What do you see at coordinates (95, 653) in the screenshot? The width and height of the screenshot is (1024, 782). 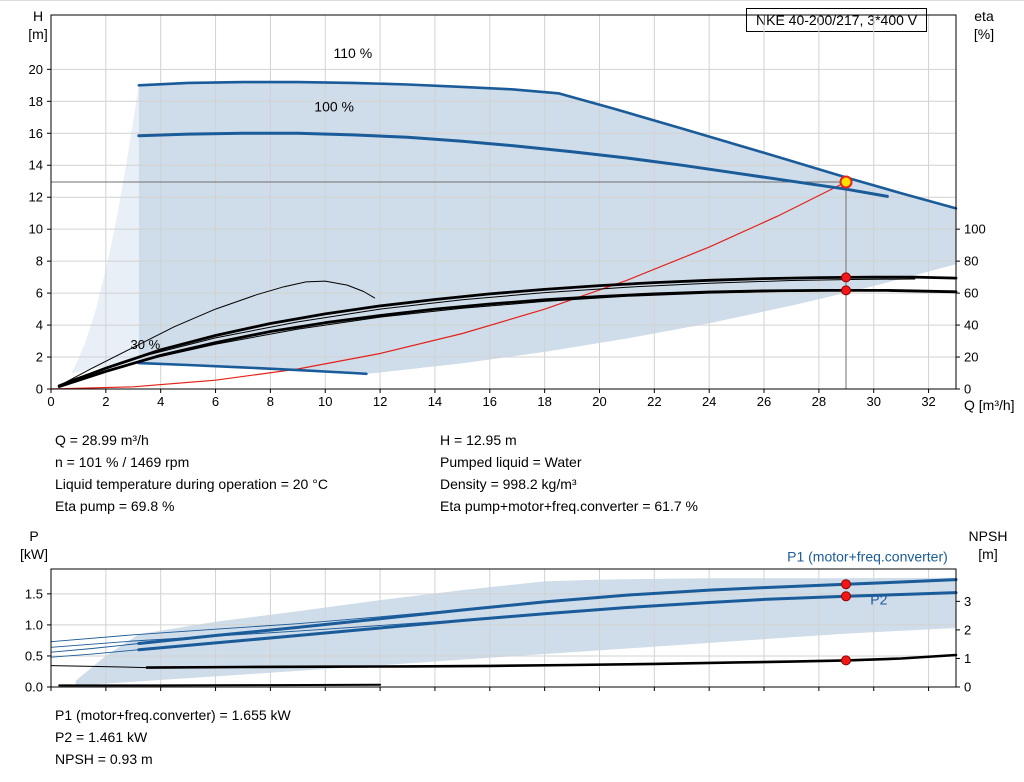 I see `p2-zero-extension` at bounding box center [95, 653].